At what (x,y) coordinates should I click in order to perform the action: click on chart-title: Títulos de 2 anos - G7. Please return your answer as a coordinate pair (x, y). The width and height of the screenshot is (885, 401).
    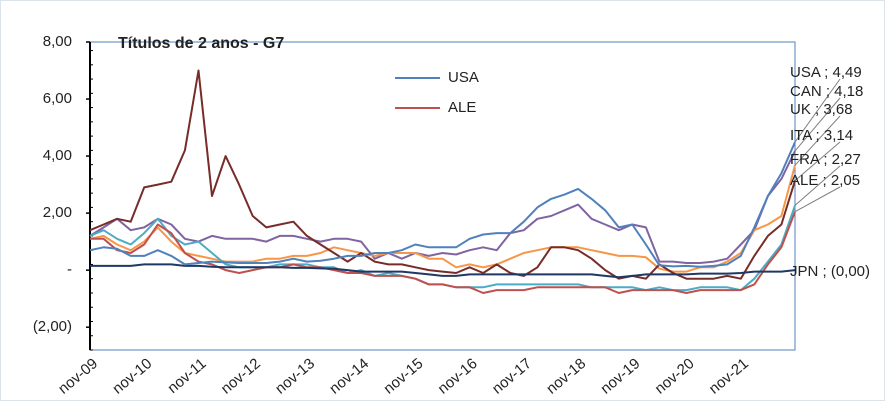
    Looking at the image, I should click on (201, 43).